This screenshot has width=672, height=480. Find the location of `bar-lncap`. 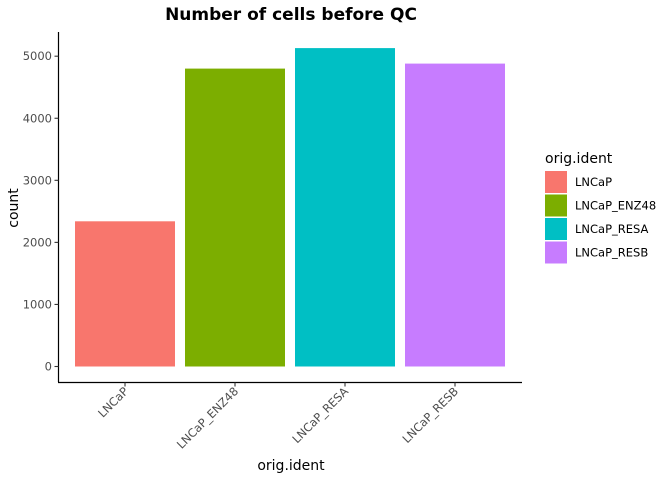

bar-lncap is located at coordinates (125, 294).